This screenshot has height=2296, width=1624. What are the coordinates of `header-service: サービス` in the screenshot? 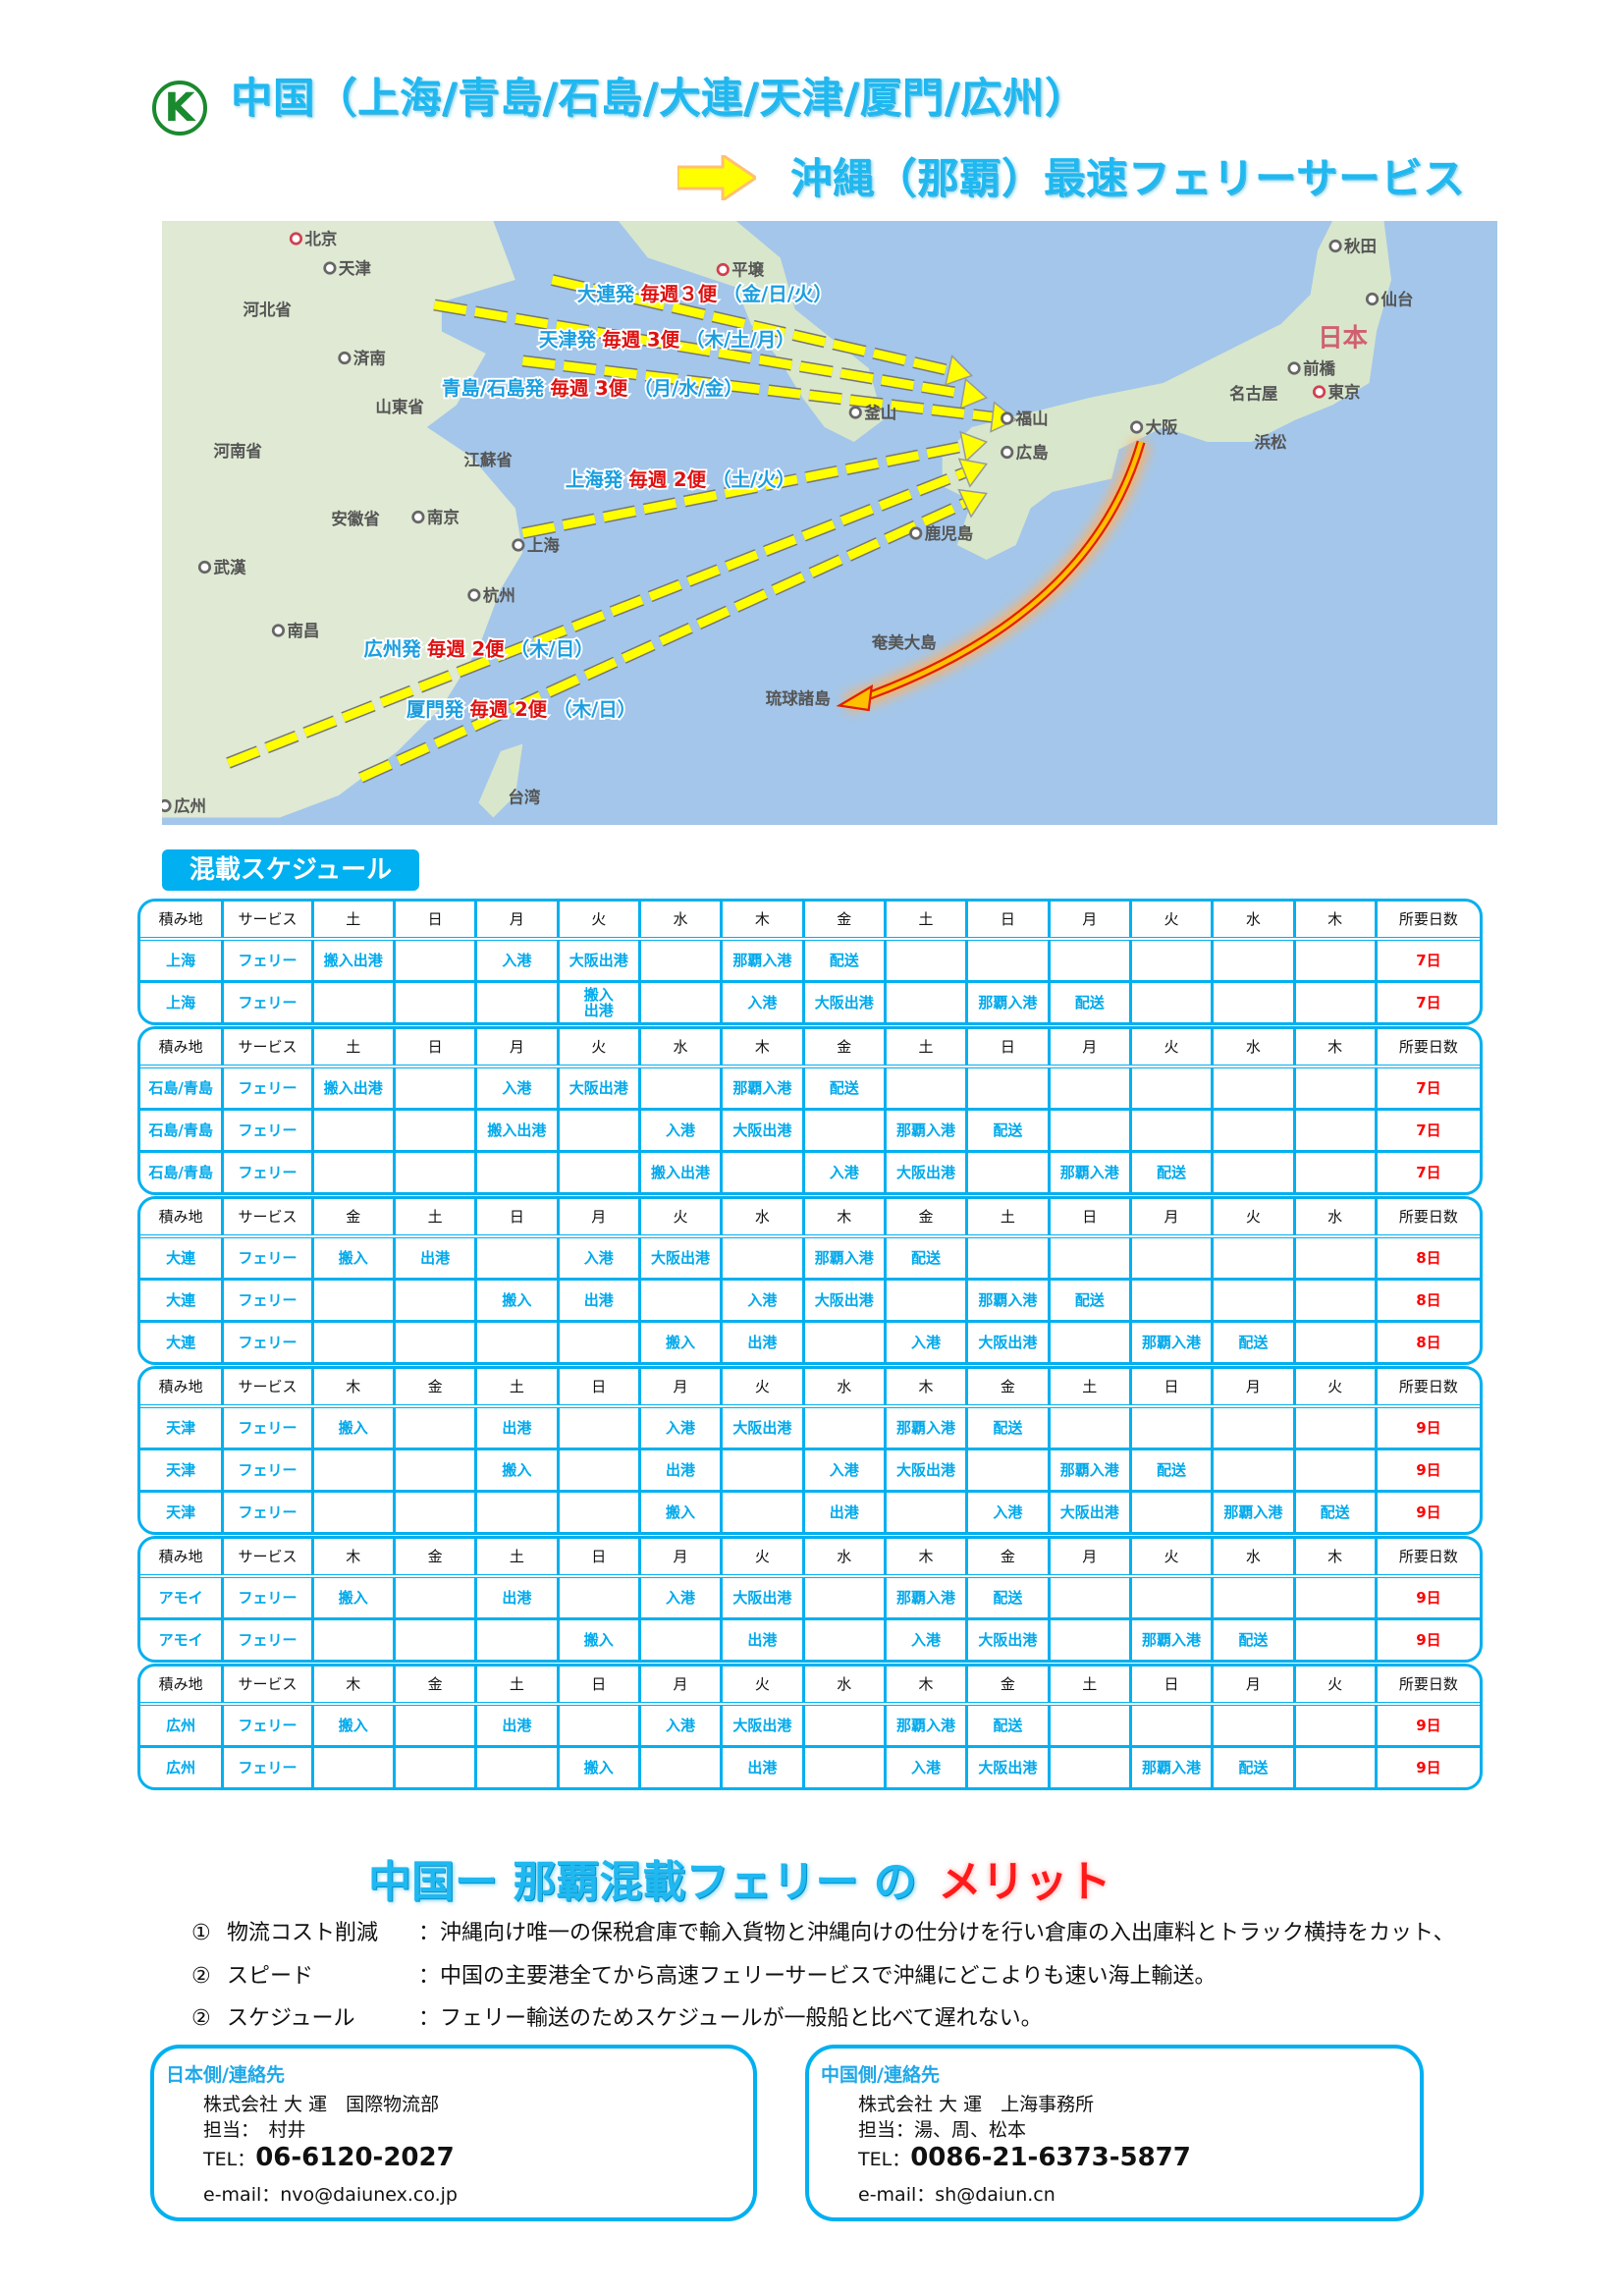 It's located at (265, 1684).